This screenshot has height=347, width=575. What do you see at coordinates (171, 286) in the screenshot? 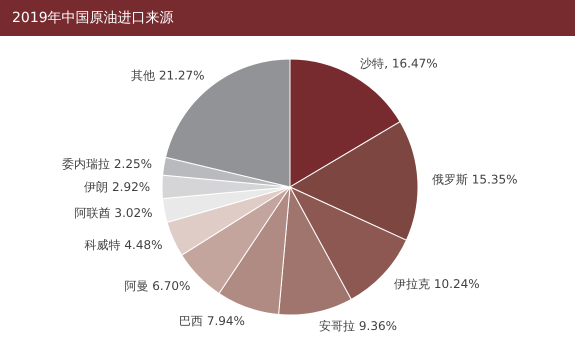
I see `data-label: 6.70%` at bounding box center [171, 286].